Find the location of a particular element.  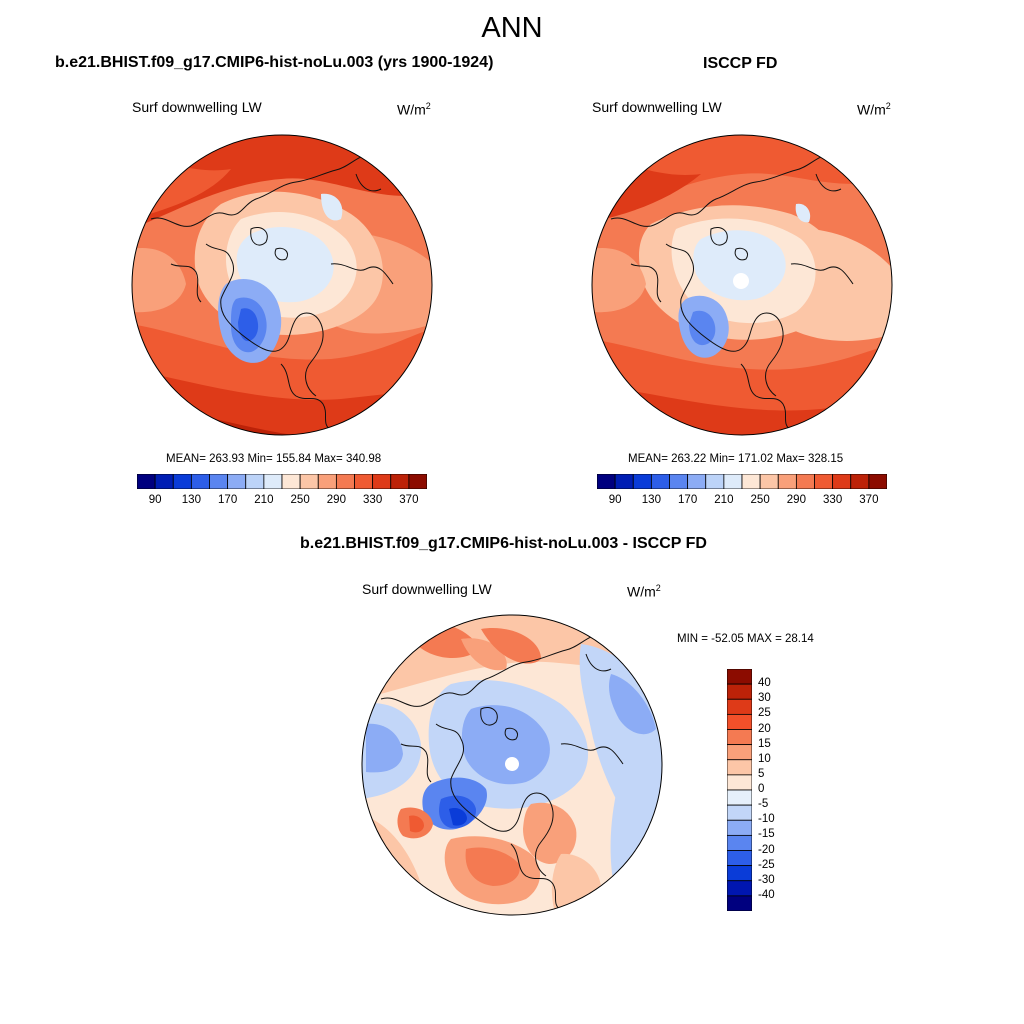

colorbar-tick-label: 20 is located at coordinates (764, 728).